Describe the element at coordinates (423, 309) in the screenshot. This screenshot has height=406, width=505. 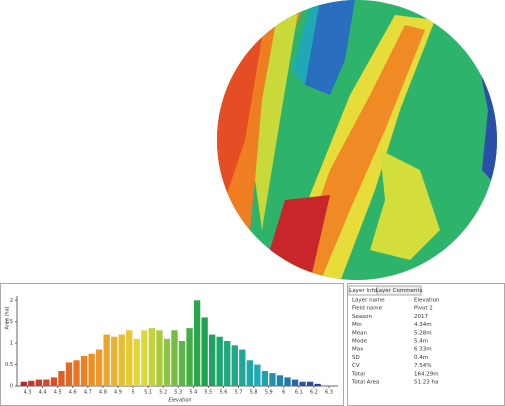
I see `info-value: Pivot 2` at that location.